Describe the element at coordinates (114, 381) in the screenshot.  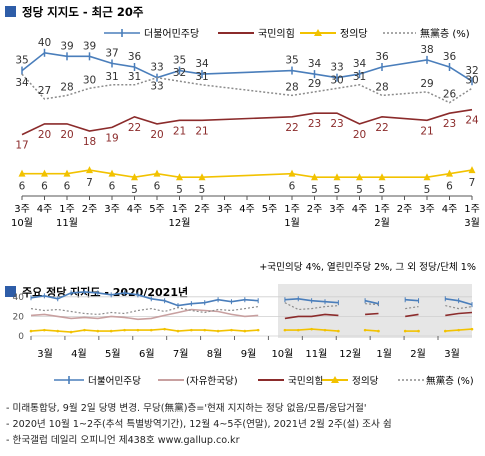
I see `legend-label-minjoo: 더불어민주당` at that location.